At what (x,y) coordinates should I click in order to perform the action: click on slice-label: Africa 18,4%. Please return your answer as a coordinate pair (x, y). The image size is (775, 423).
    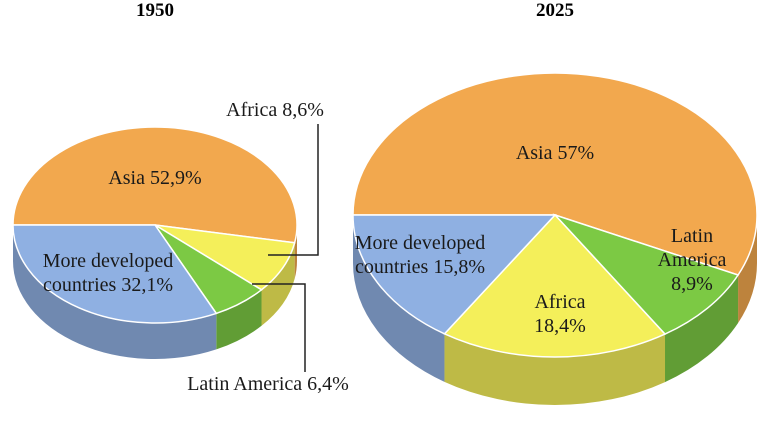
    Looking at the image, I should click on (560, 314).